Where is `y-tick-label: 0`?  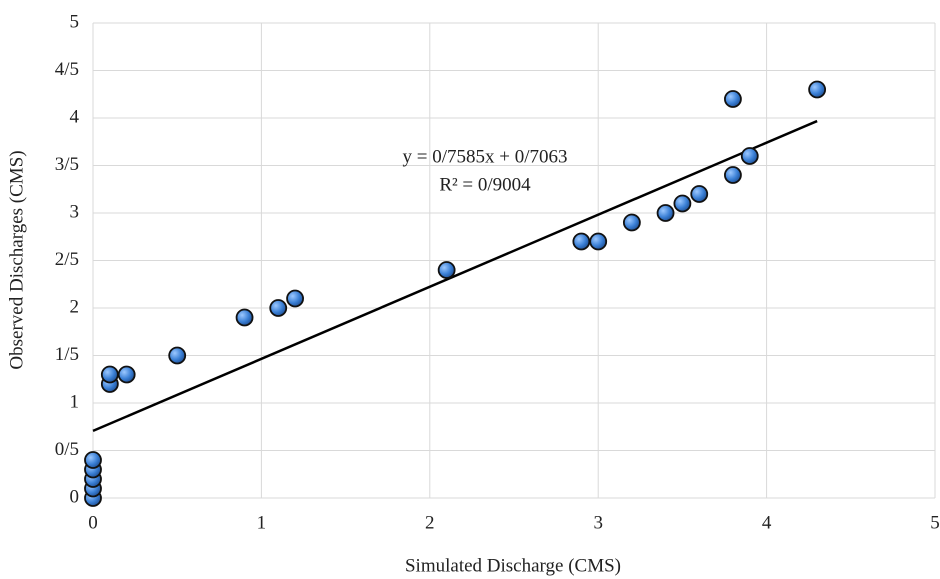
y-tick-label: 0 is located at coordinates (75, 496).